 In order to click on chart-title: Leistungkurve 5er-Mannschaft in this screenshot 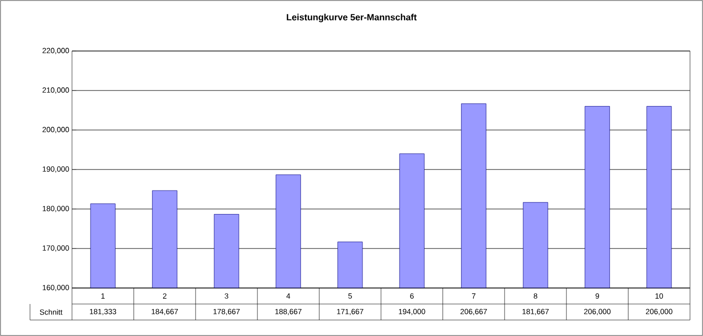, I will do `click(351, 18)`.